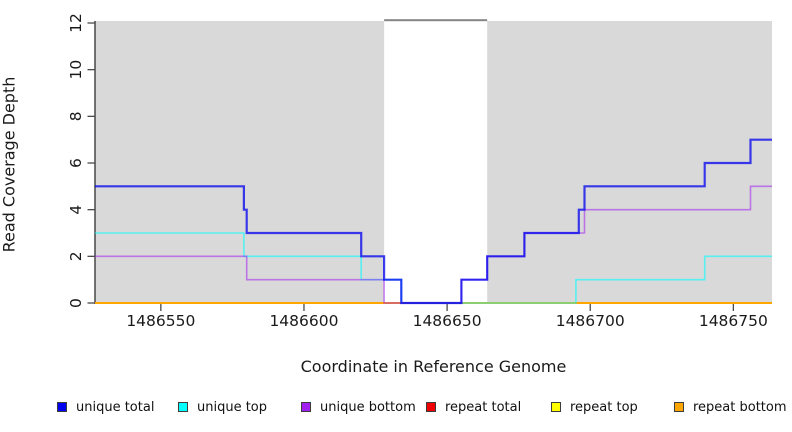 This screenshot has width=792, height=432. What do you see at coordinates (483, 407) in the screenshot?
I see `legend-label: repeat total` at bounding box center [483, 407].